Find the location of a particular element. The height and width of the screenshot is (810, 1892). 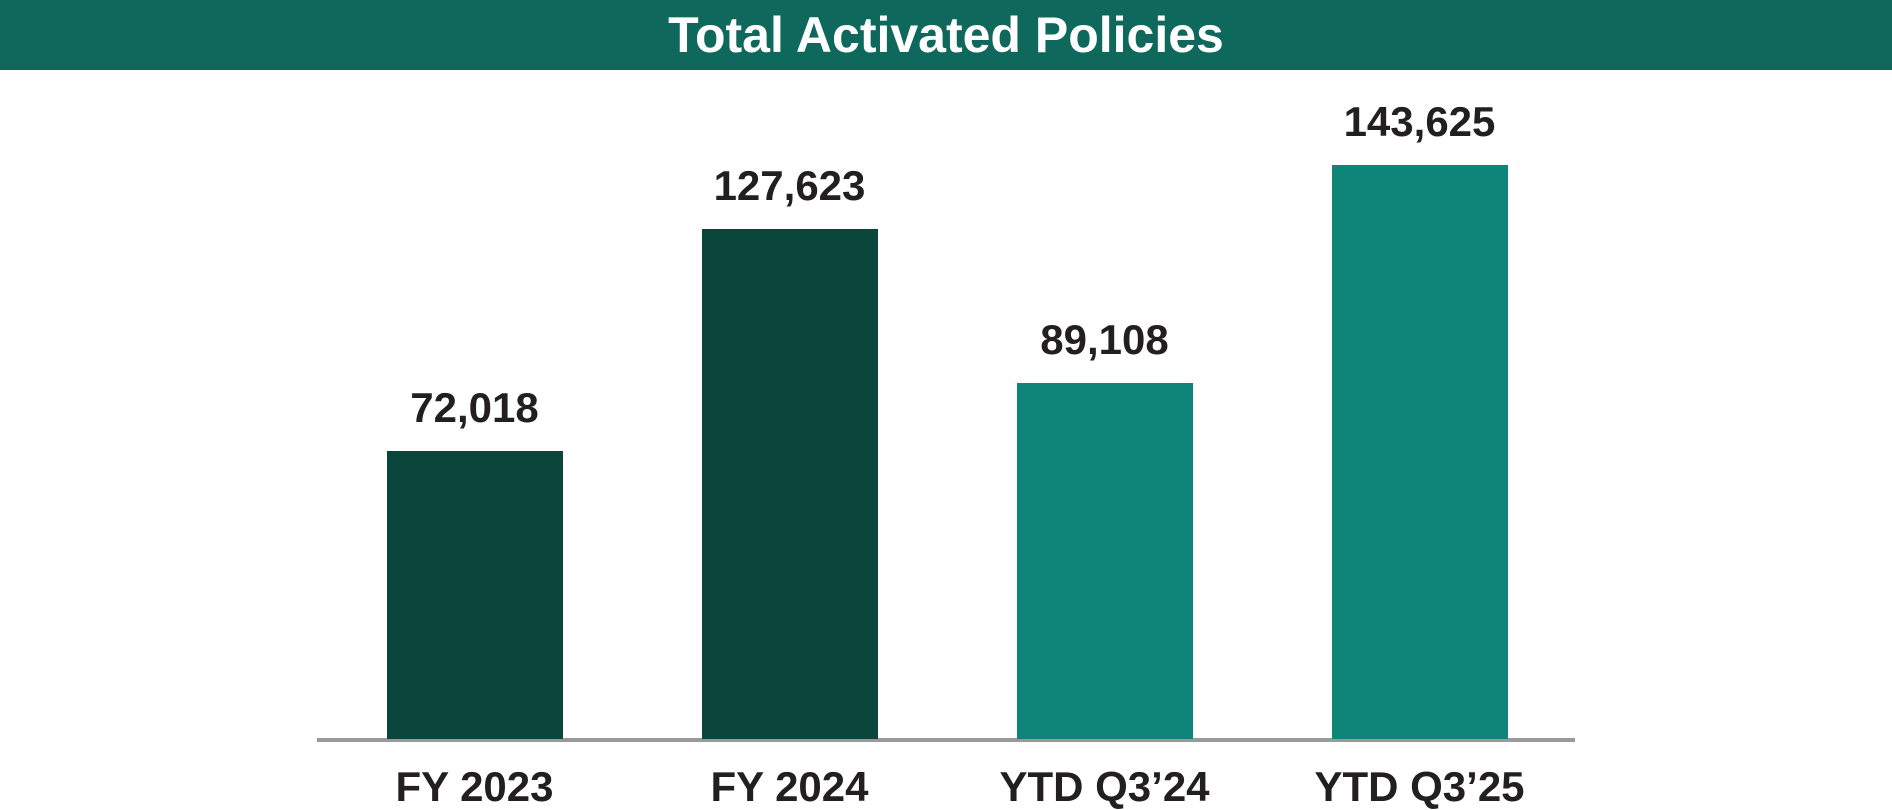

x-axis-label: YTD Q3’25 is located at coordinates (1419, 786).